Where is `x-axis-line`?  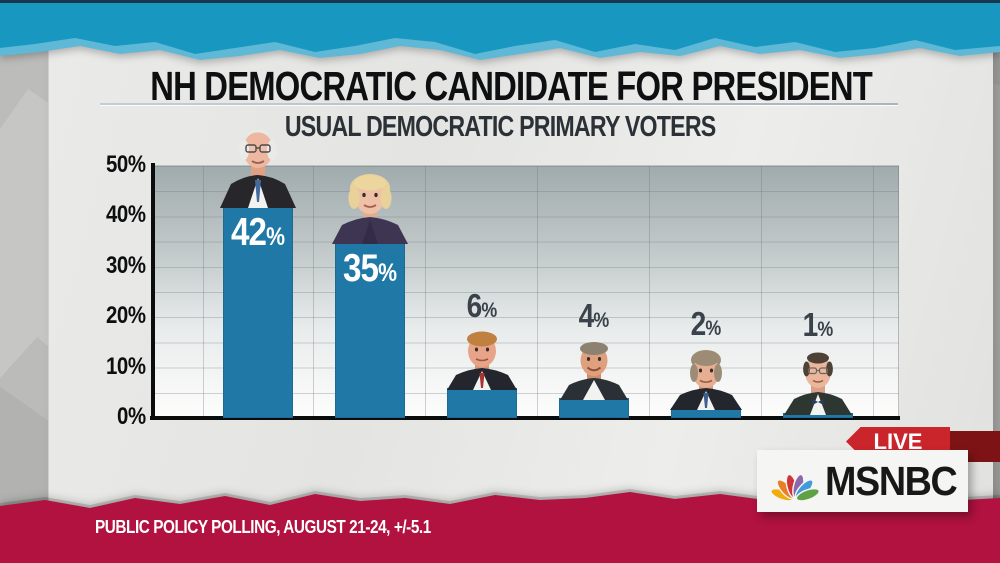
x-axis-line is located at coordinates (525, 418).